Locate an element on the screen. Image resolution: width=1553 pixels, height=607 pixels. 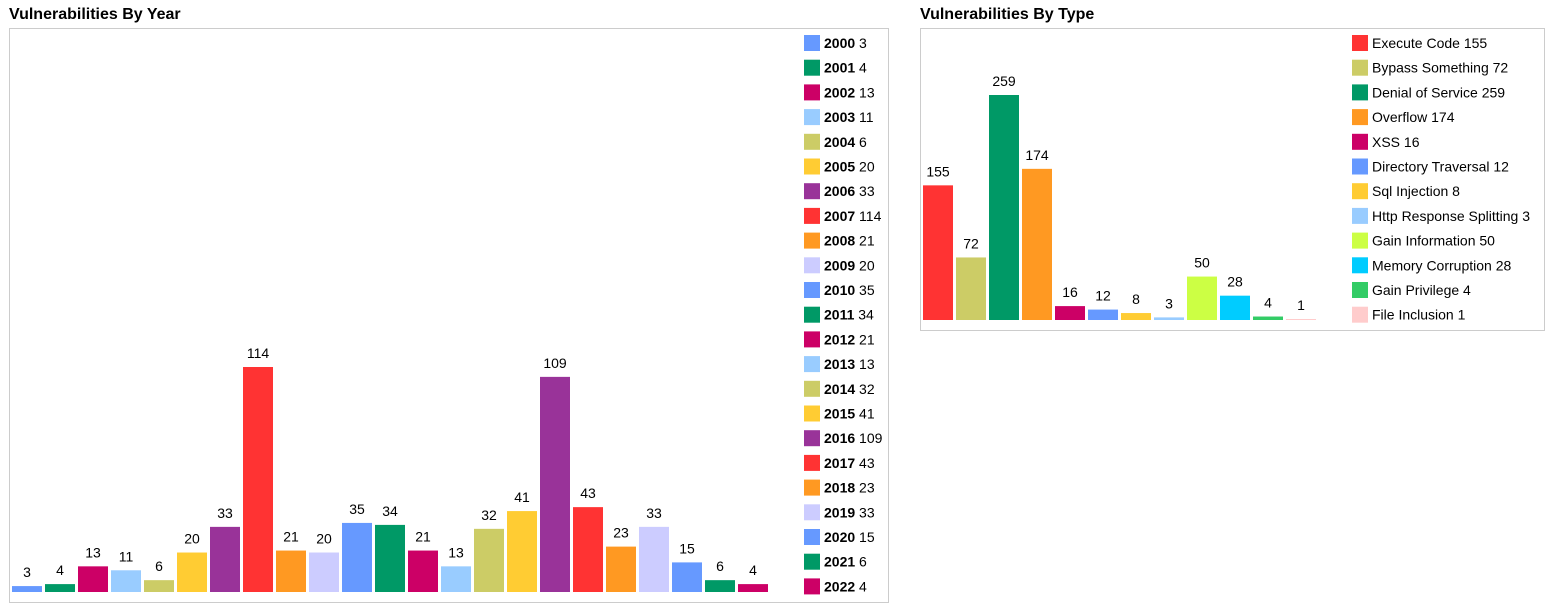
year-value-label-2022: 4 is located at coordinates (753, 570).